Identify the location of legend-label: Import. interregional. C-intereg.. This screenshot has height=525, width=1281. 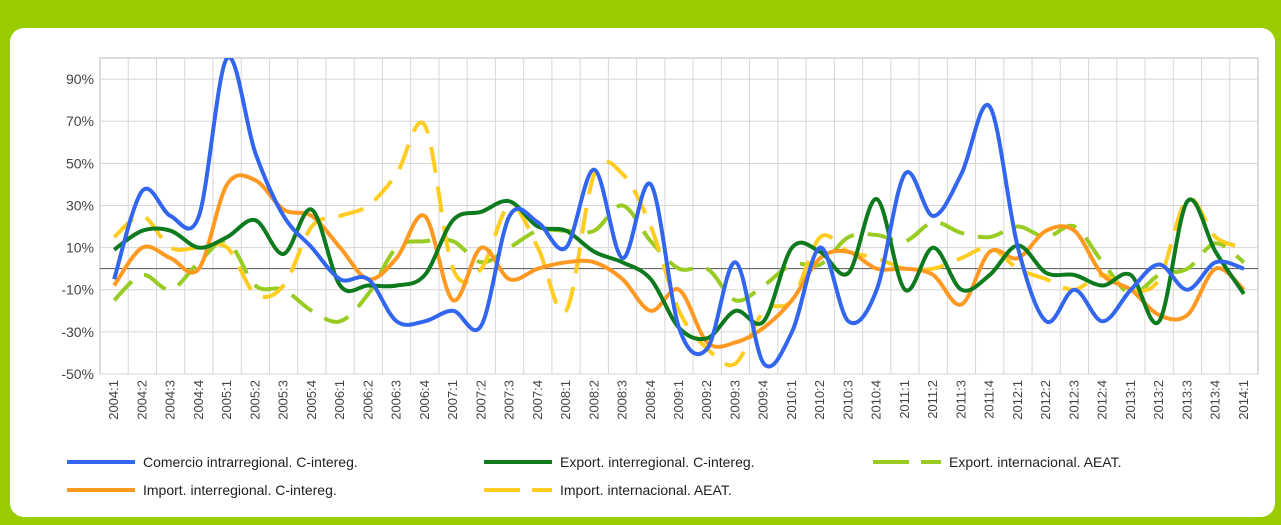
(240, 490).